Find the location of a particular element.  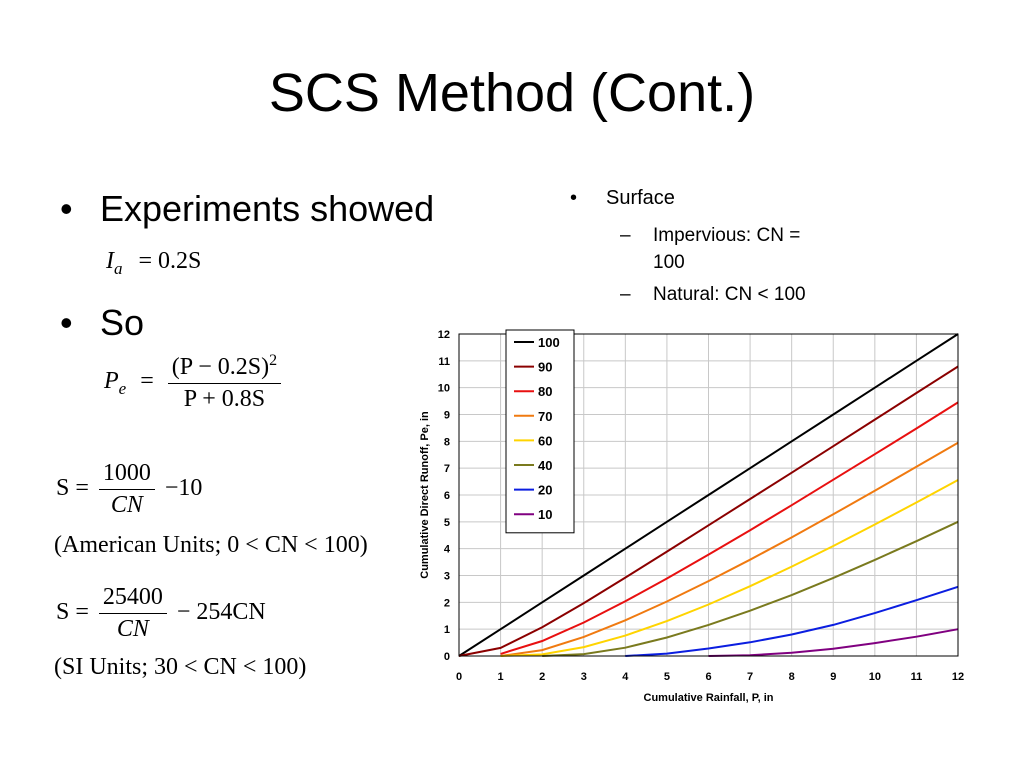

y-axis-label: Cumulative Direct Runoff, Pe, in is located at coordinates (425, 495).